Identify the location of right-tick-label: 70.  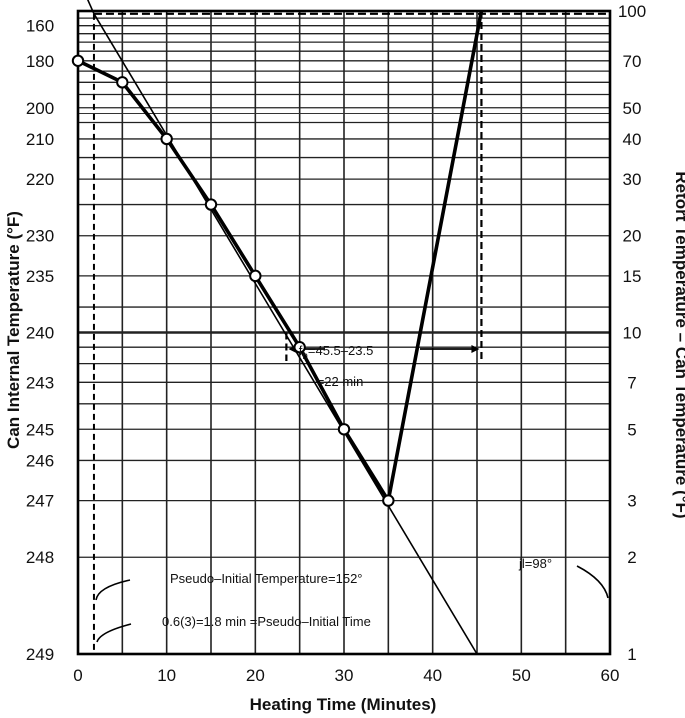
(632, 61).